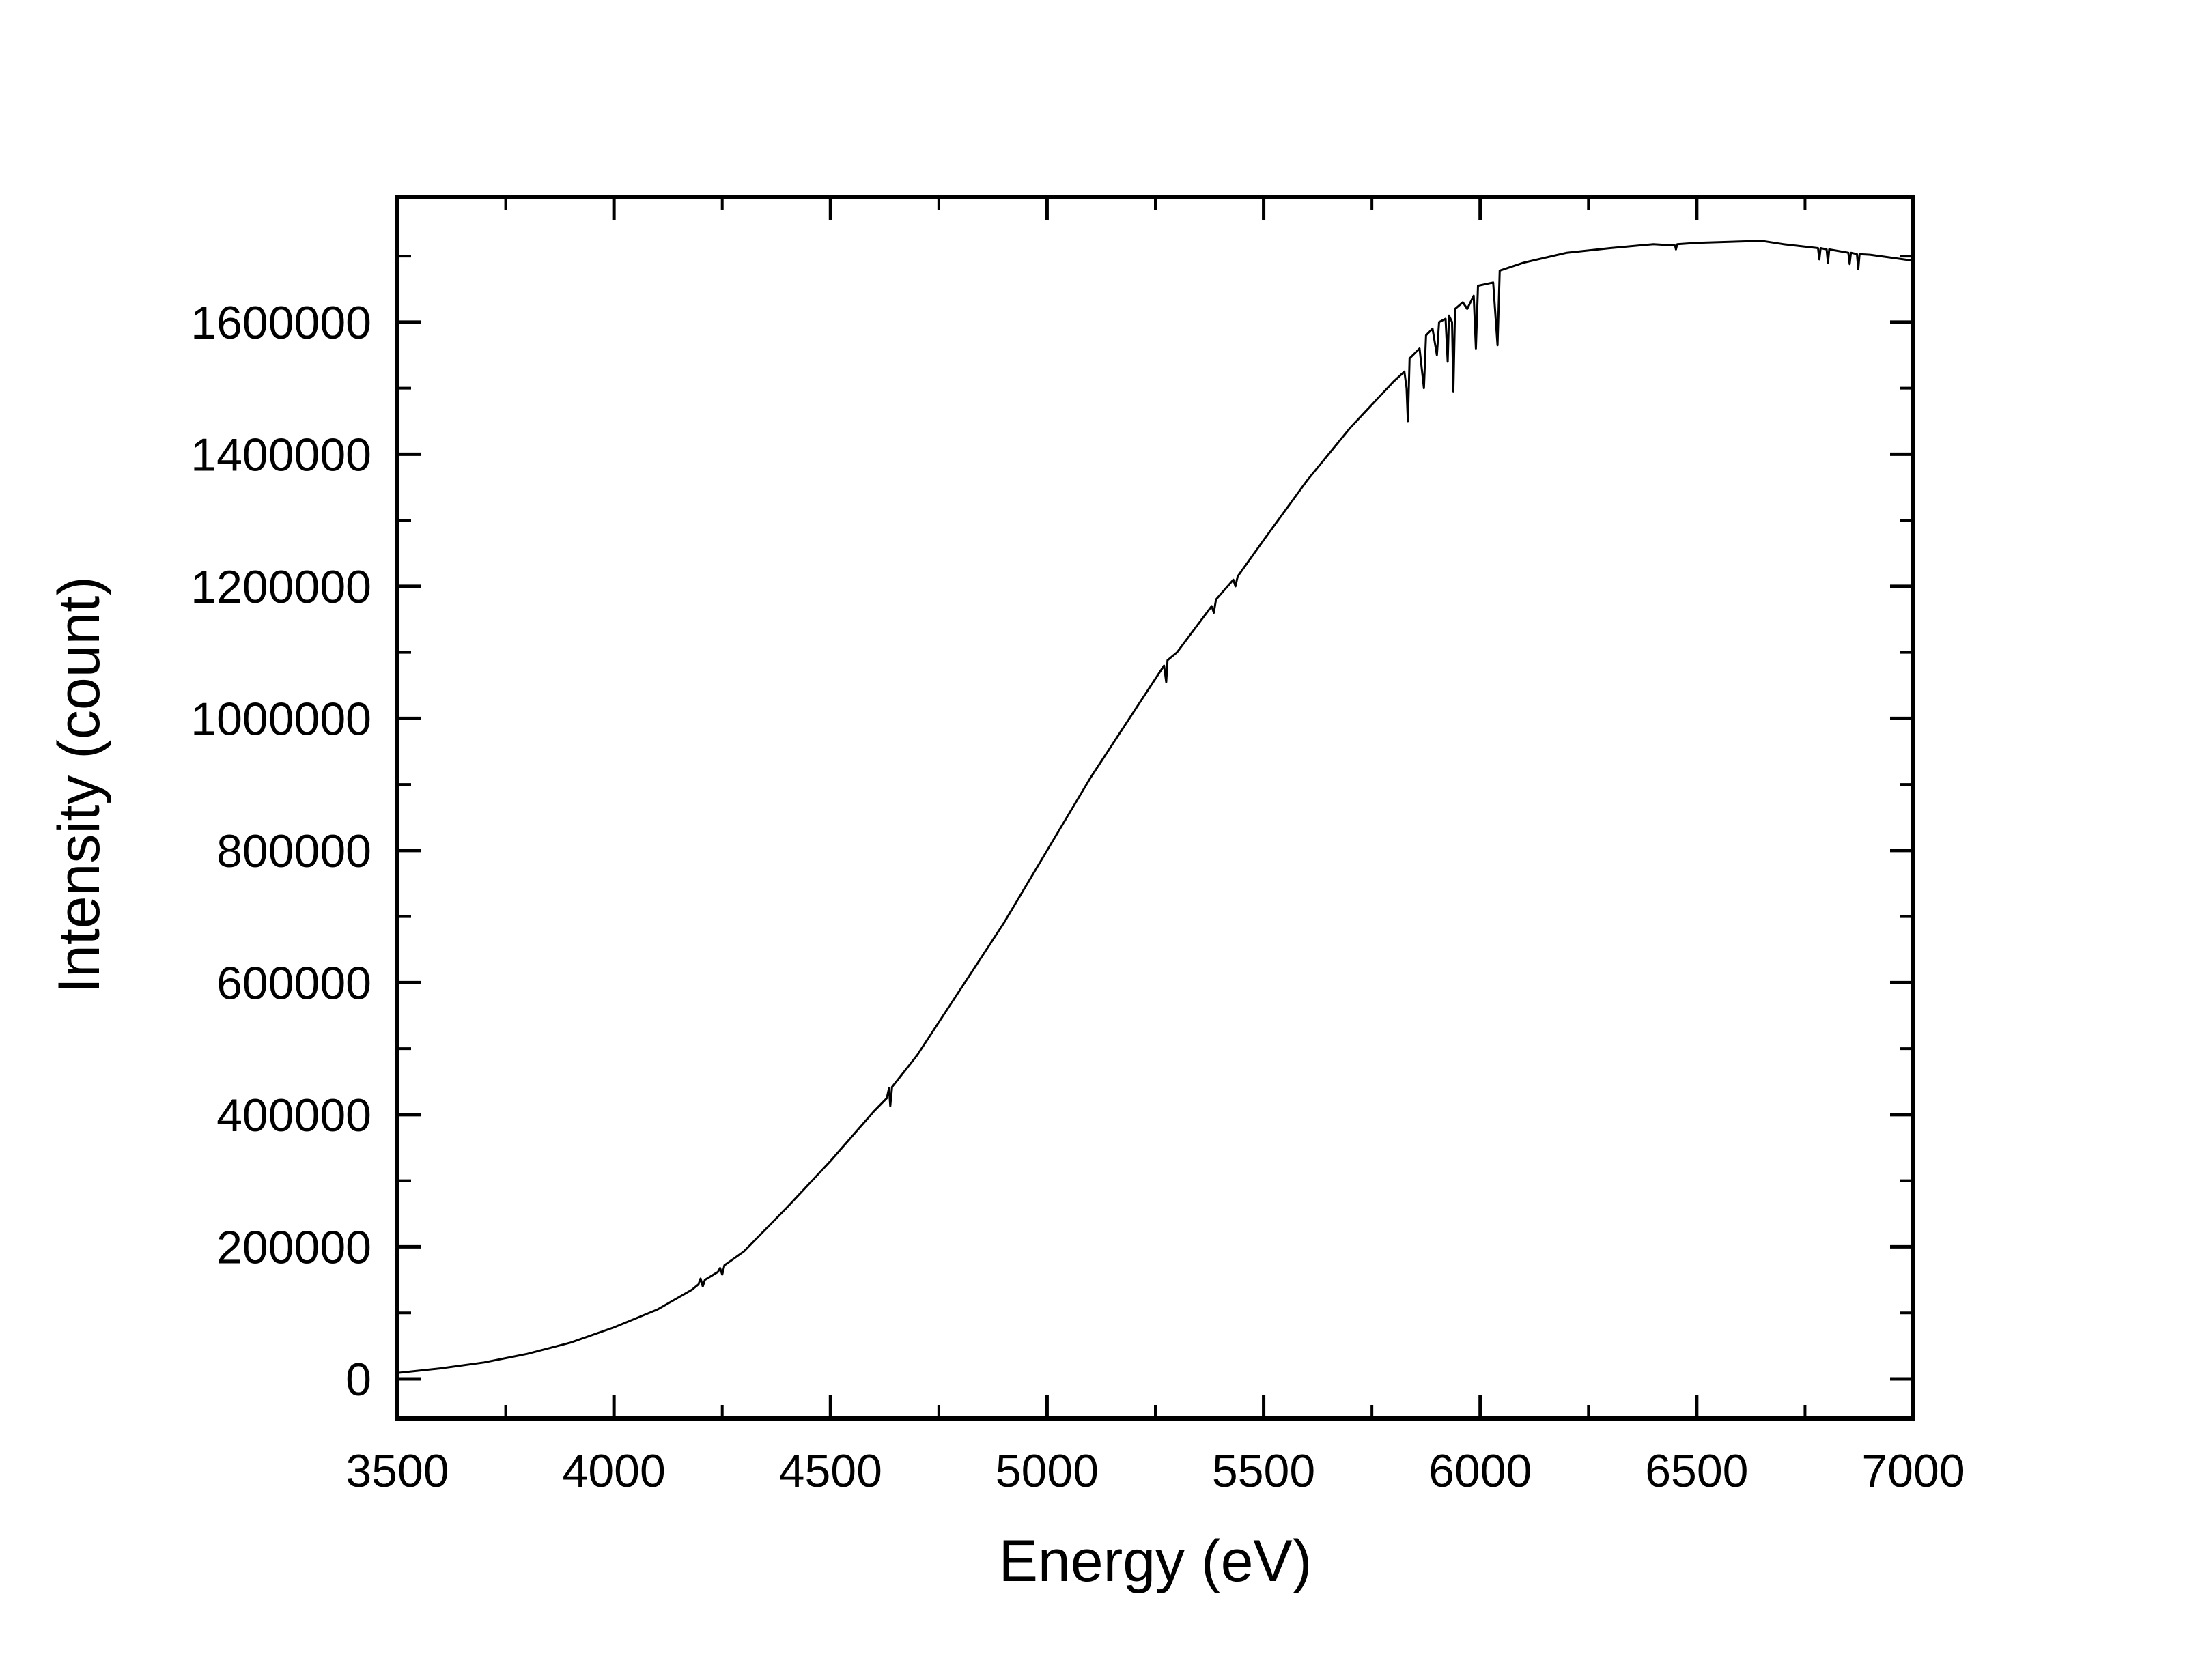  I want to click on x-tick-label: 6500, so click(1697, 1471).